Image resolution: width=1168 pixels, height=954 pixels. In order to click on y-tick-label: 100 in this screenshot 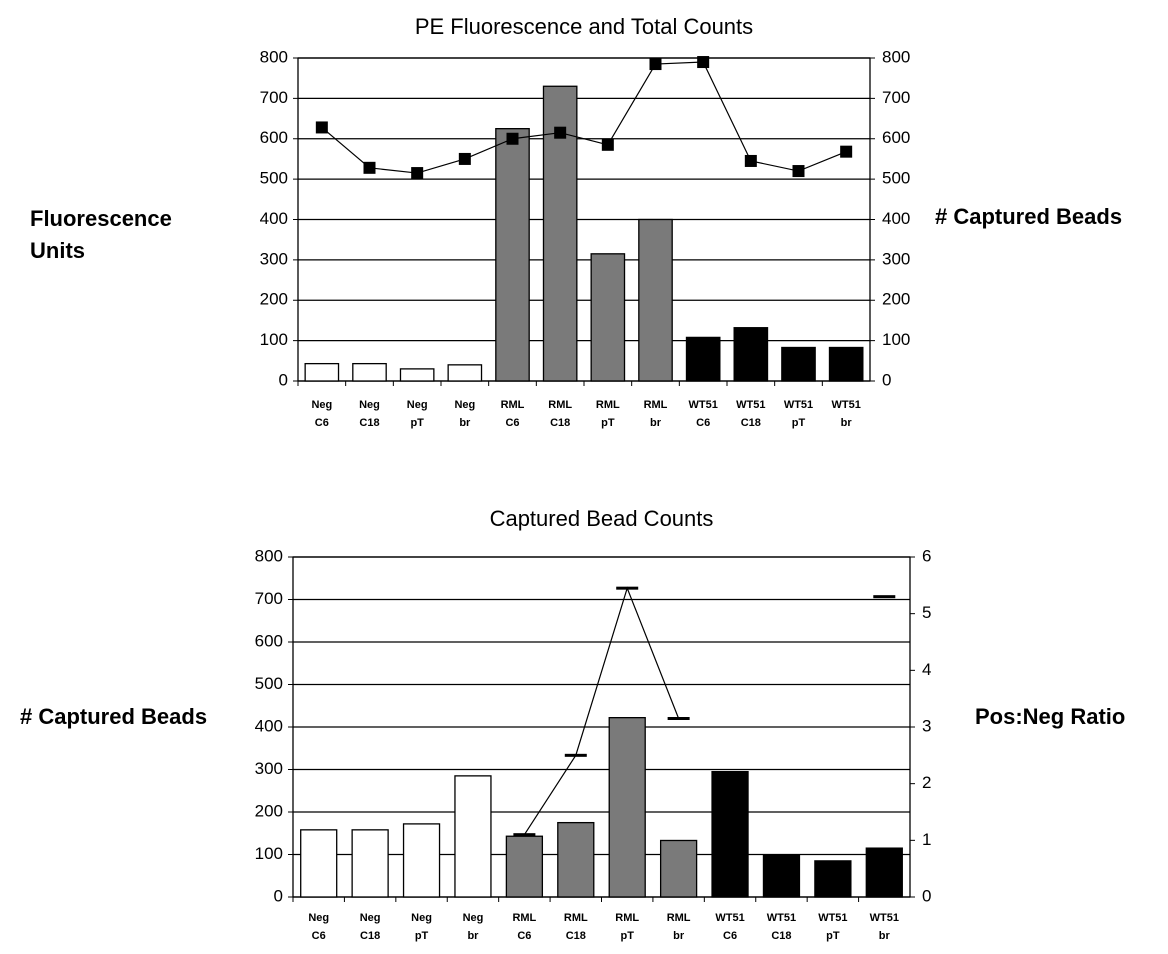, I will do `click(274, 339)`.